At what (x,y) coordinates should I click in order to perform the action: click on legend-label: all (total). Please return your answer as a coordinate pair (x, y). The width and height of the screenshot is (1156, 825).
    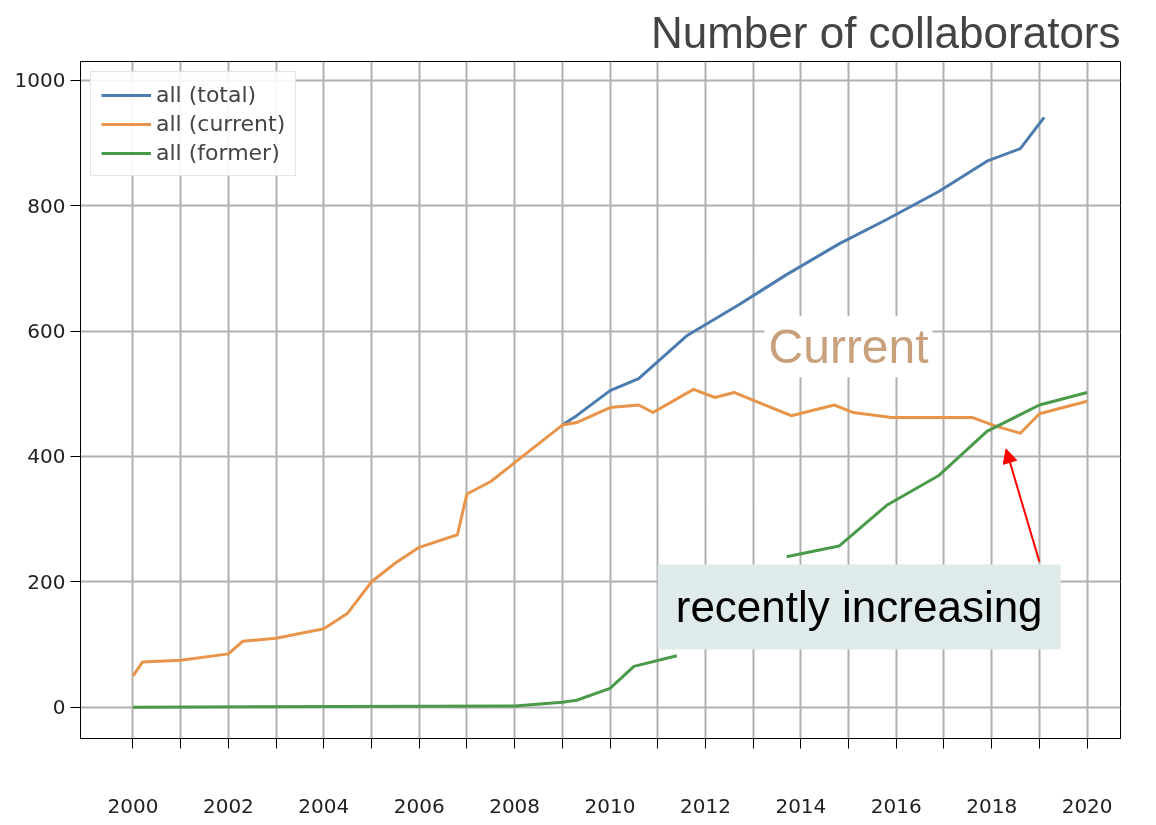
    Looking at the image, I should click on (206, 94).